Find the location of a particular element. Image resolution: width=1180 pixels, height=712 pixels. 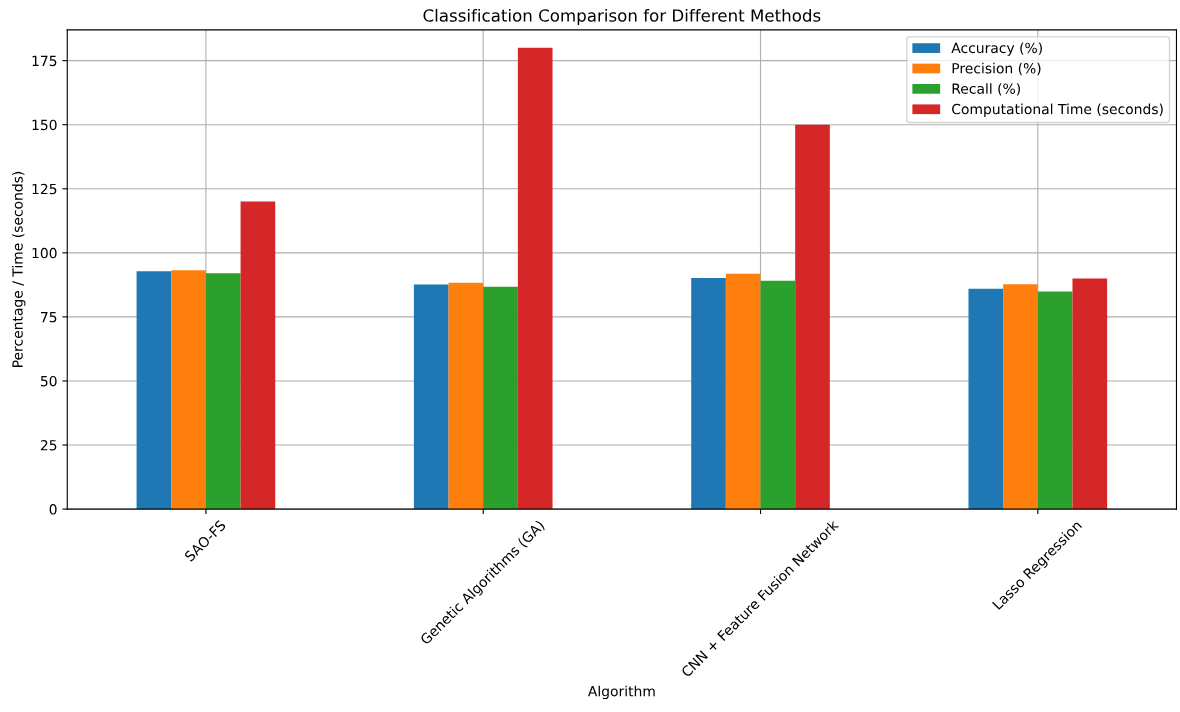

y-tick-label: 50 is located at coordinates (48, 381).